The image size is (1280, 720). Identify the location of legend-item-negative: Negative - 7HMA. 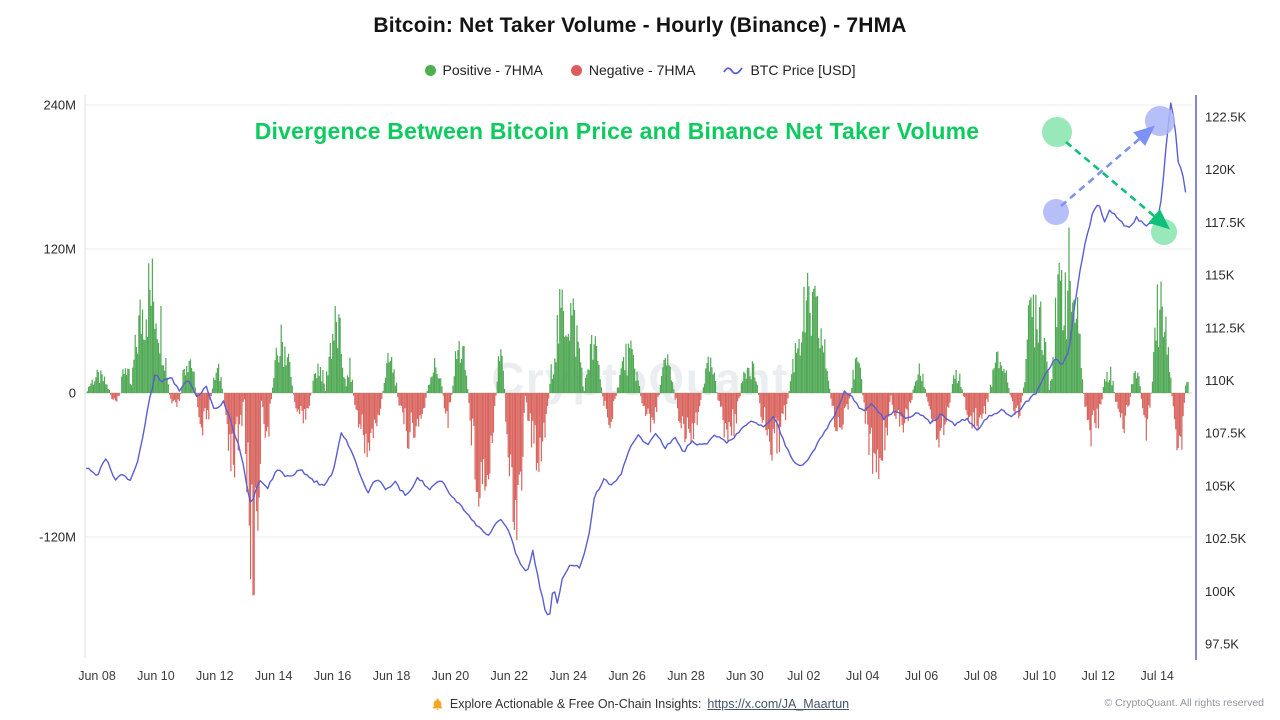
(633, 70).